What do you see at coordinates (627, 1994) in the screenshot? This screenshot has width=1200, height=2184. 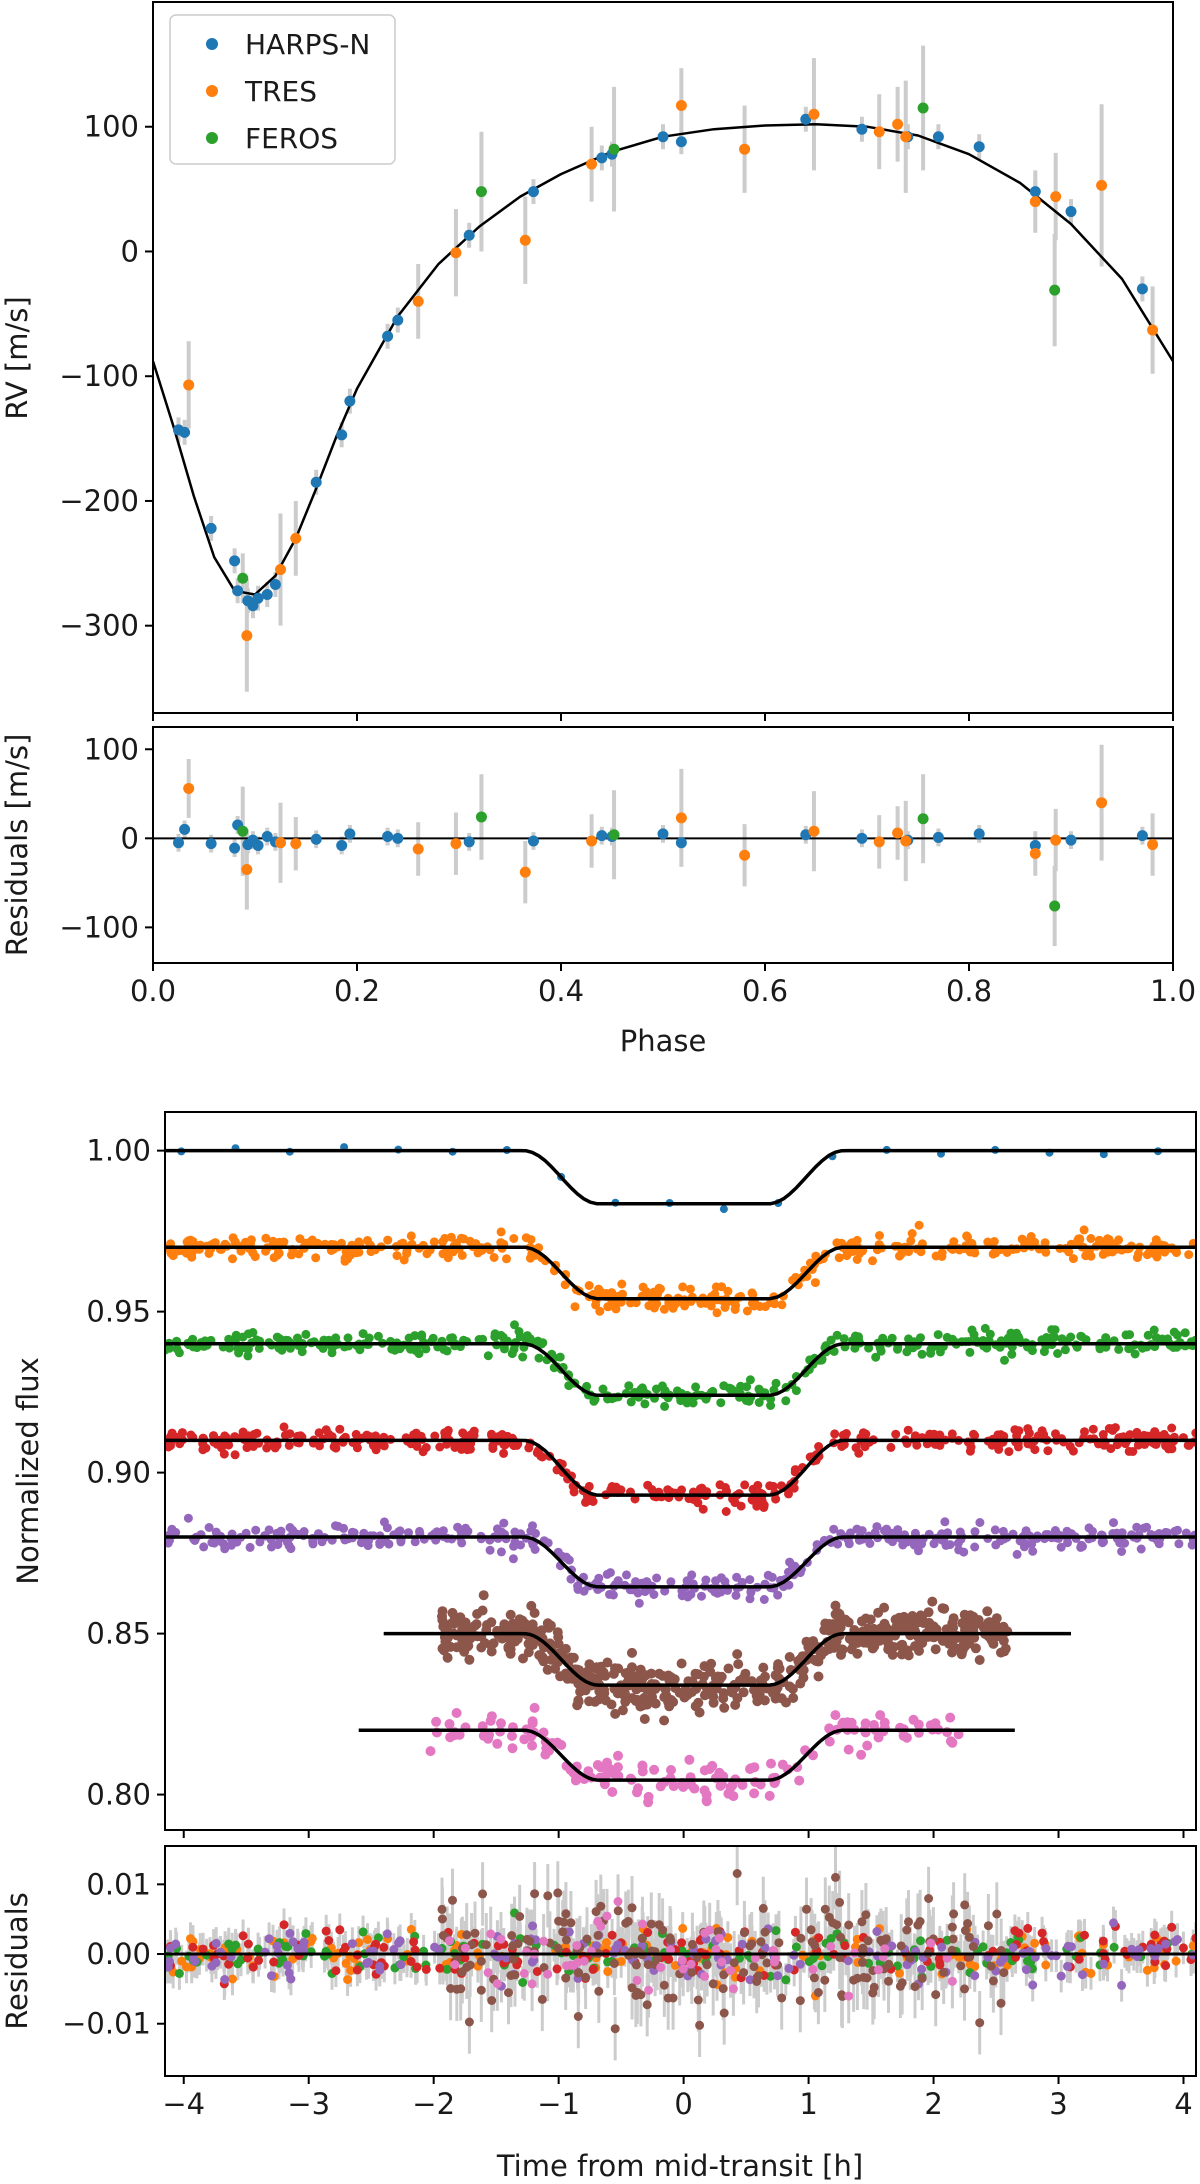 I see `transit-residuals-ticks: 0.01 0.00 −0.01 −4 −3 −2 −1 0 1 2 3 4` at bounding box center [627, 1994].